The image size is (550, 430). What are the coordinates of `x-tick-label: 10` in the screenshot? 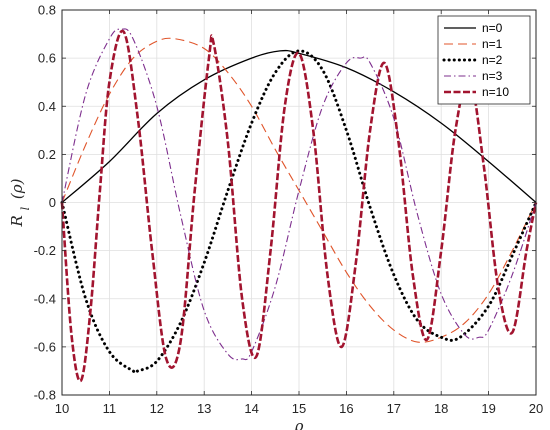 It's located at (62, 408).